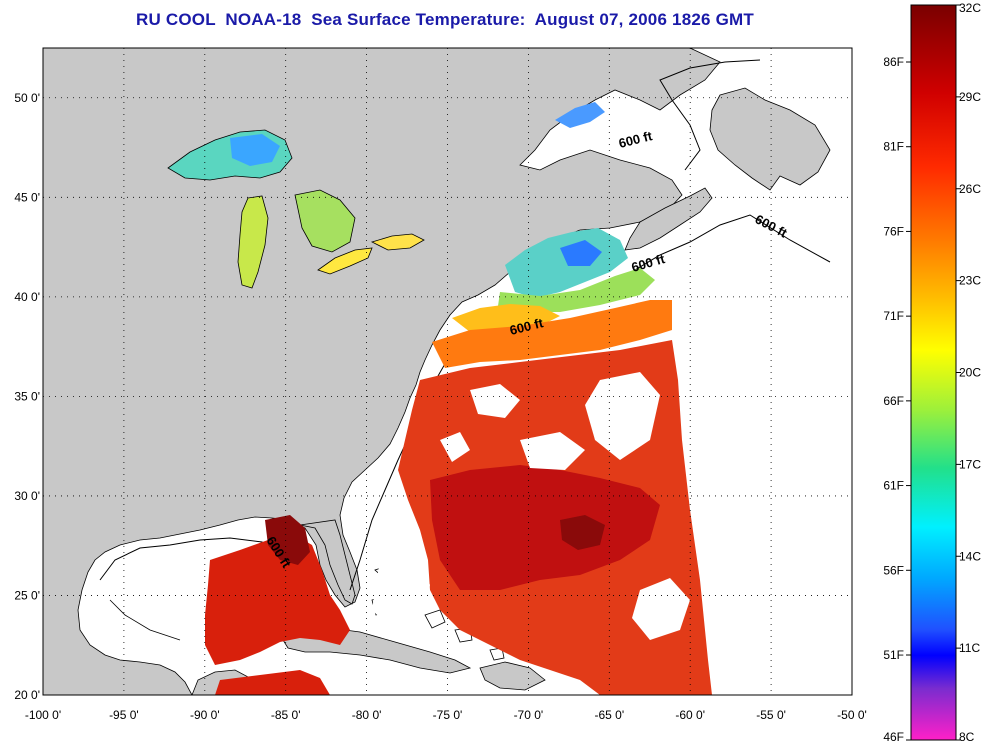  Describe the element at coordinates (287, 540) in the screenshot. I see `gulf-dark-core` at that location.